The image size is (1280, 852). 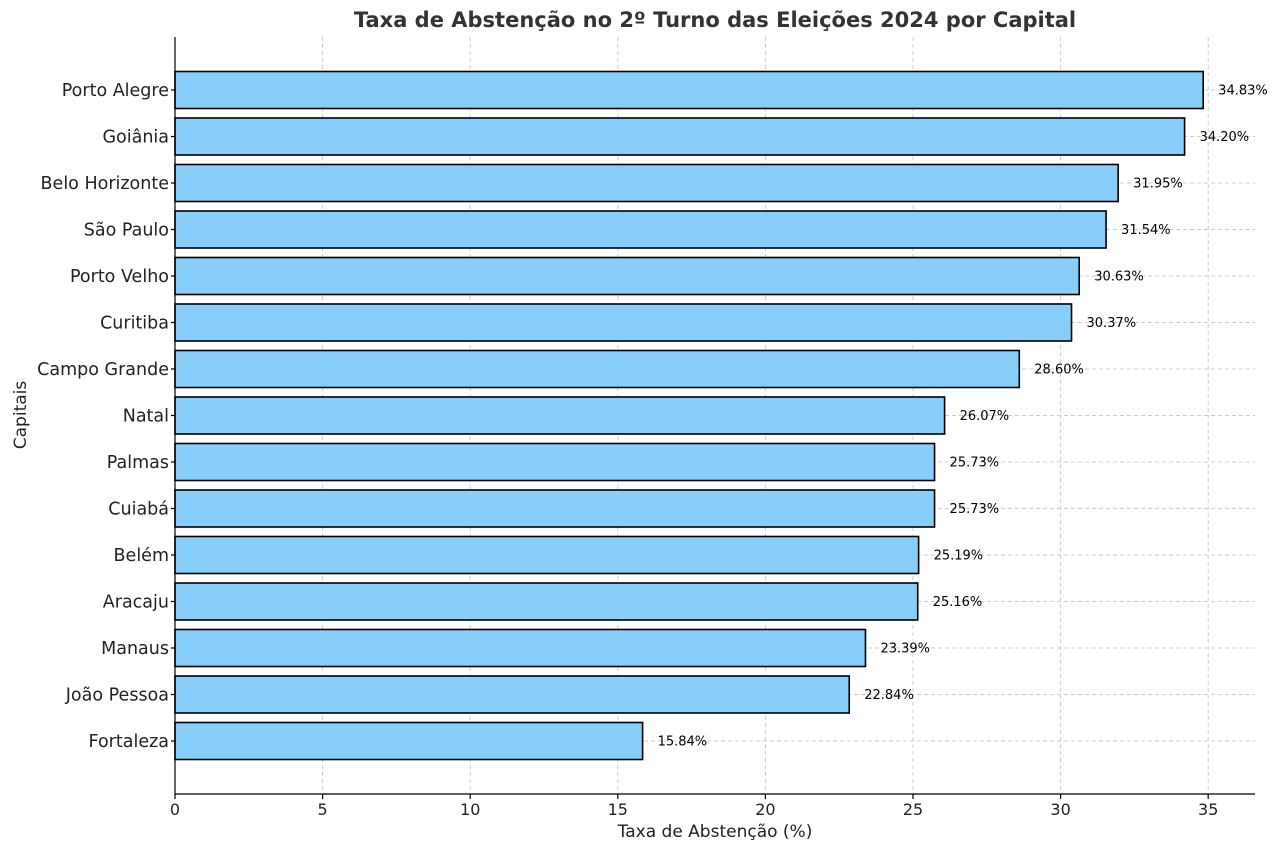 I want to click on category-label: São Paulo, so click(x=126, y=231).